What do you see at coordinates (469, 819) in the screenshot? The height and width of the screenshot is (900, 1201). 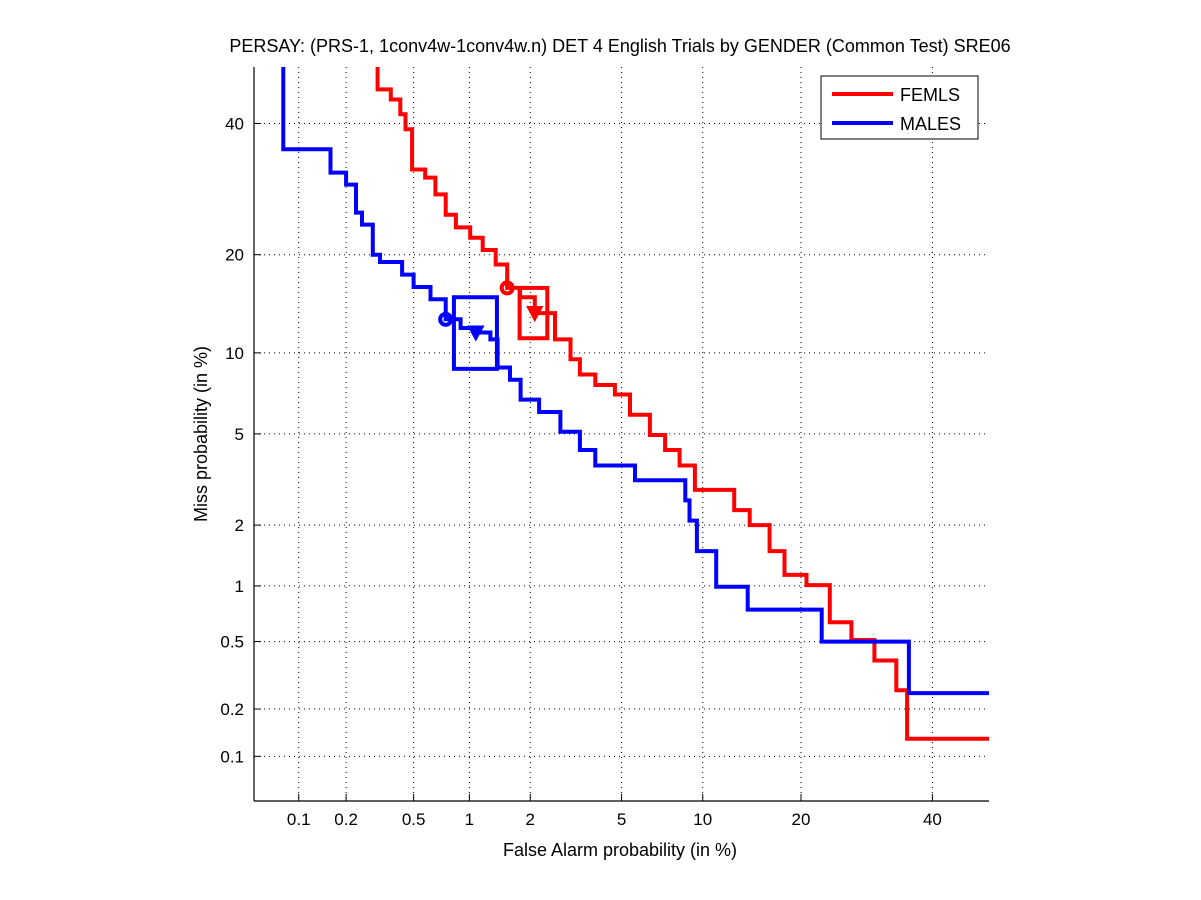 I see `x-tick-label: 1` at bounding box center [469, 819].